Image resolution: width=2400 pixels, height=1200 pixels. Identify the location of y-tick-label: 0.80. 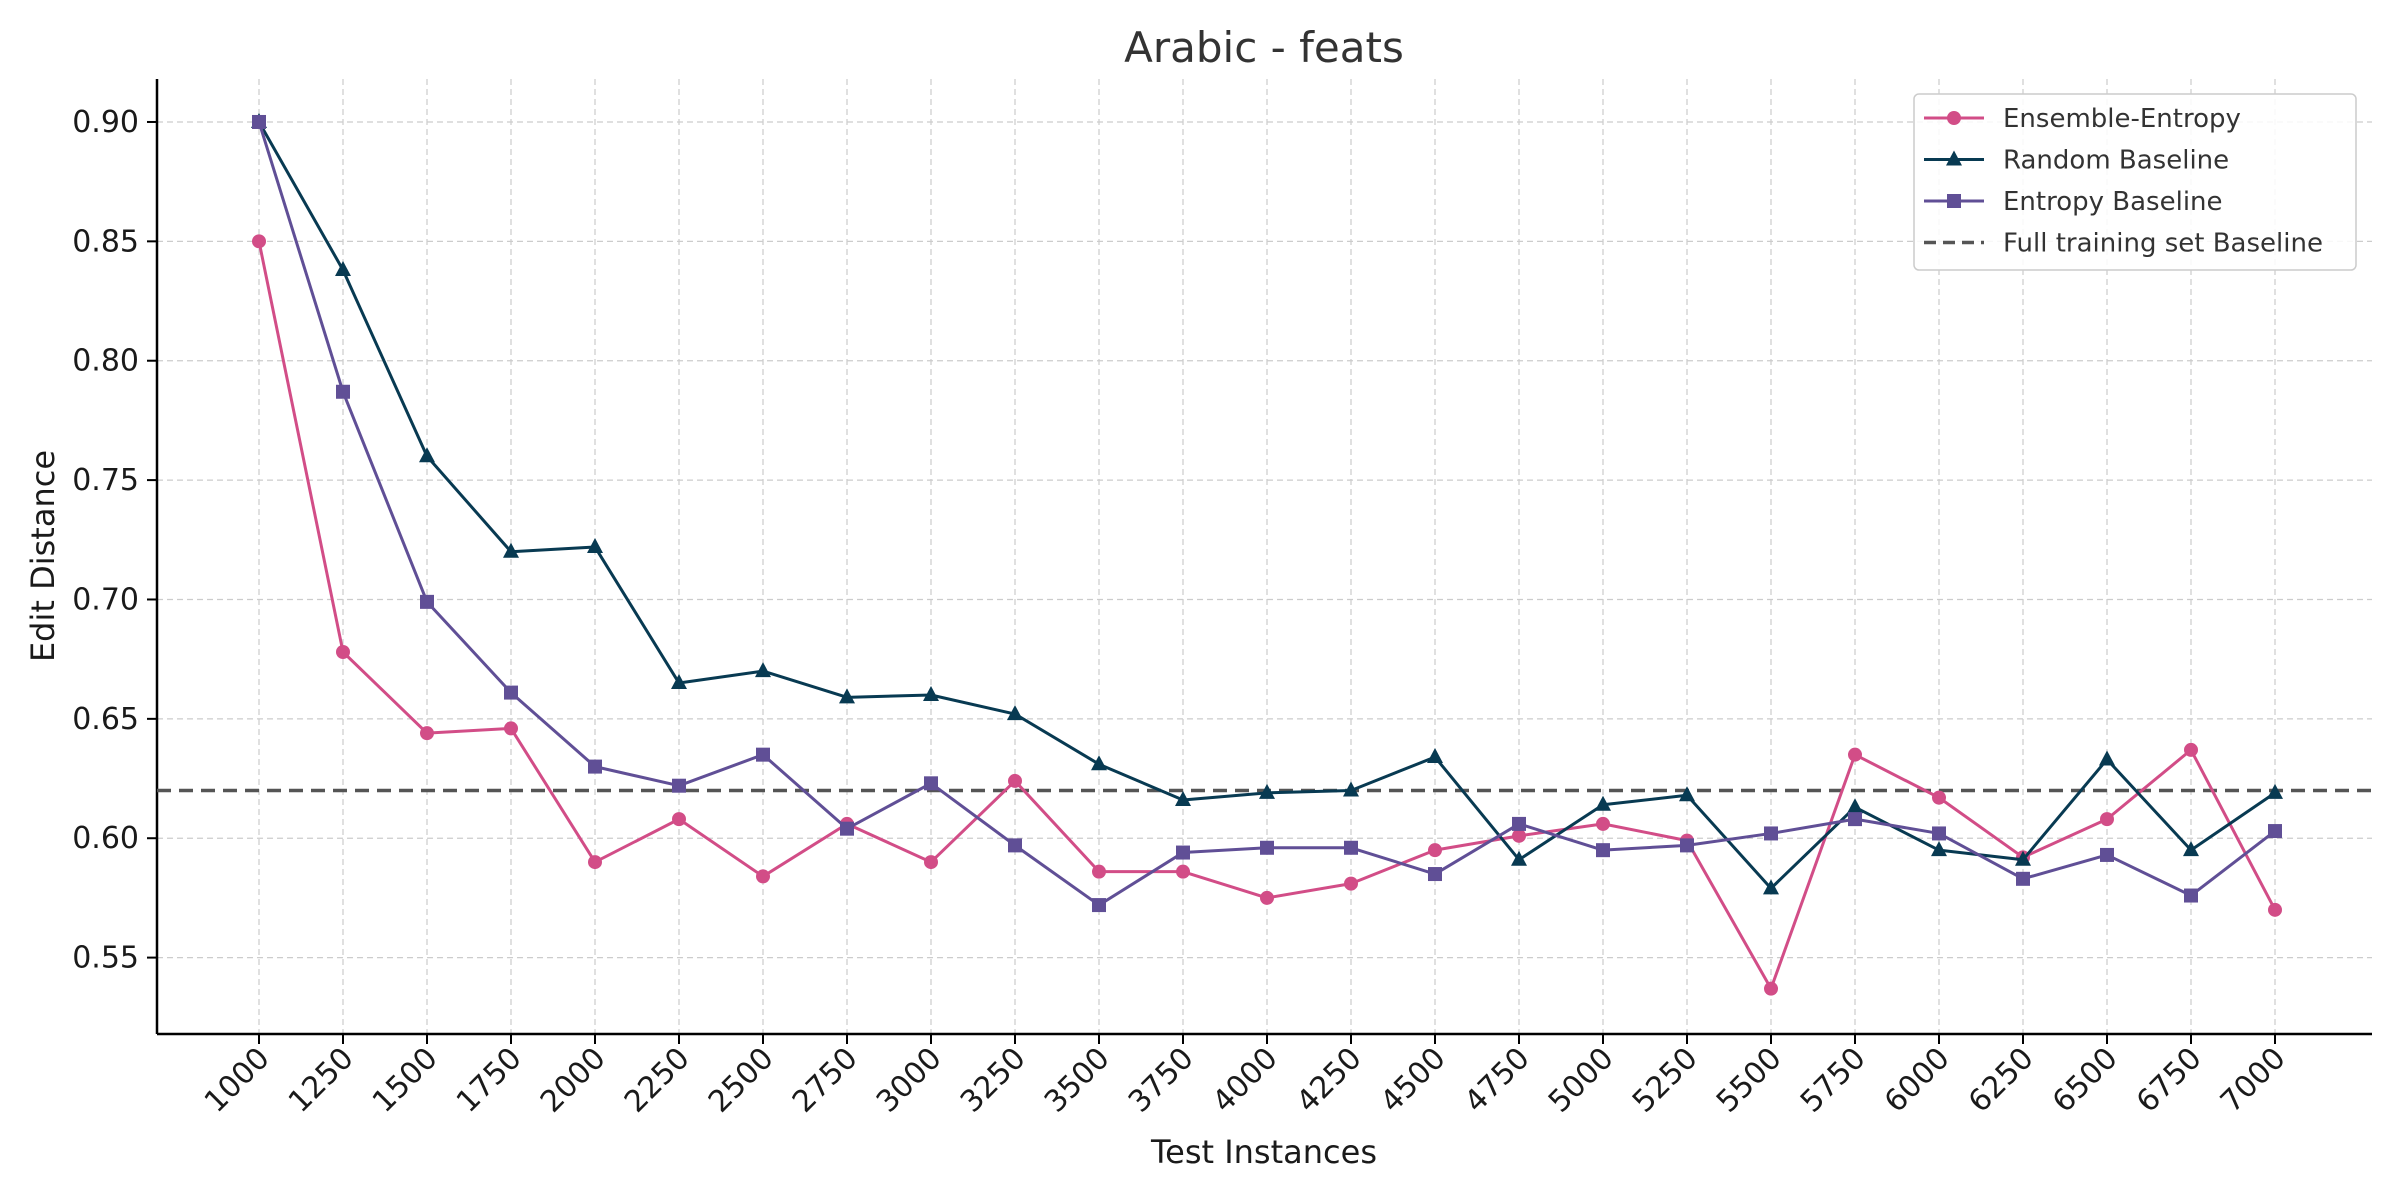
(105, 361).